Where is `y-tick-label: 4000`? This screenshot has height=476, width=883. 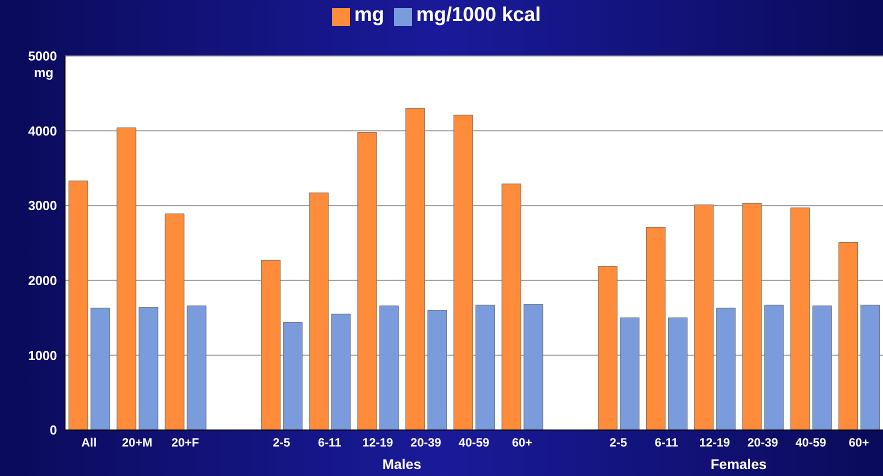 y-tick-label: 4000 is located at coordinates (42, 130).